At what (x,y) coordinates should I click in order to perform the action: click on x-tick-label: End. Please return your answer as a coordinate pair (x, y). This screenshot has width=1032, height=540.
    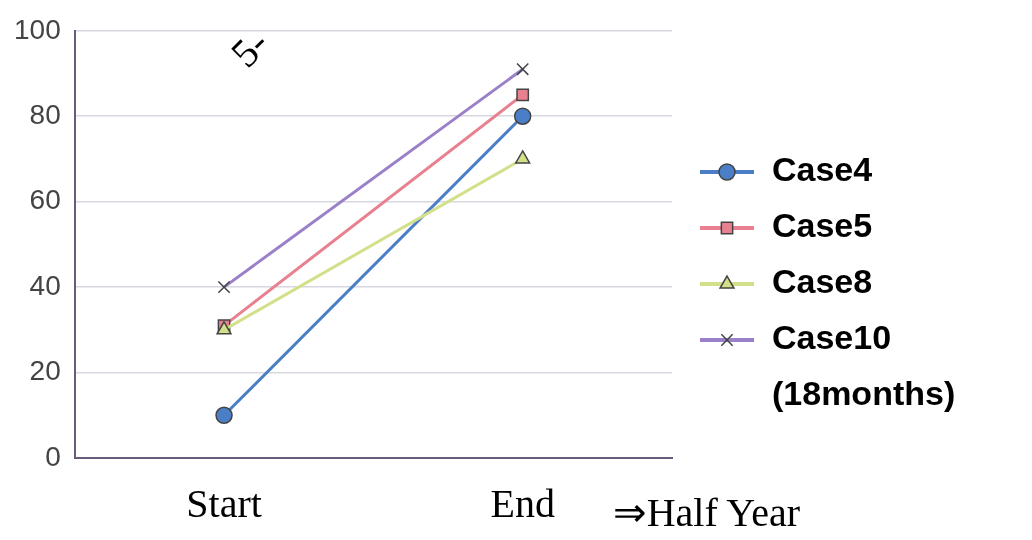
    Looking at the image, I should click on (522, 503).